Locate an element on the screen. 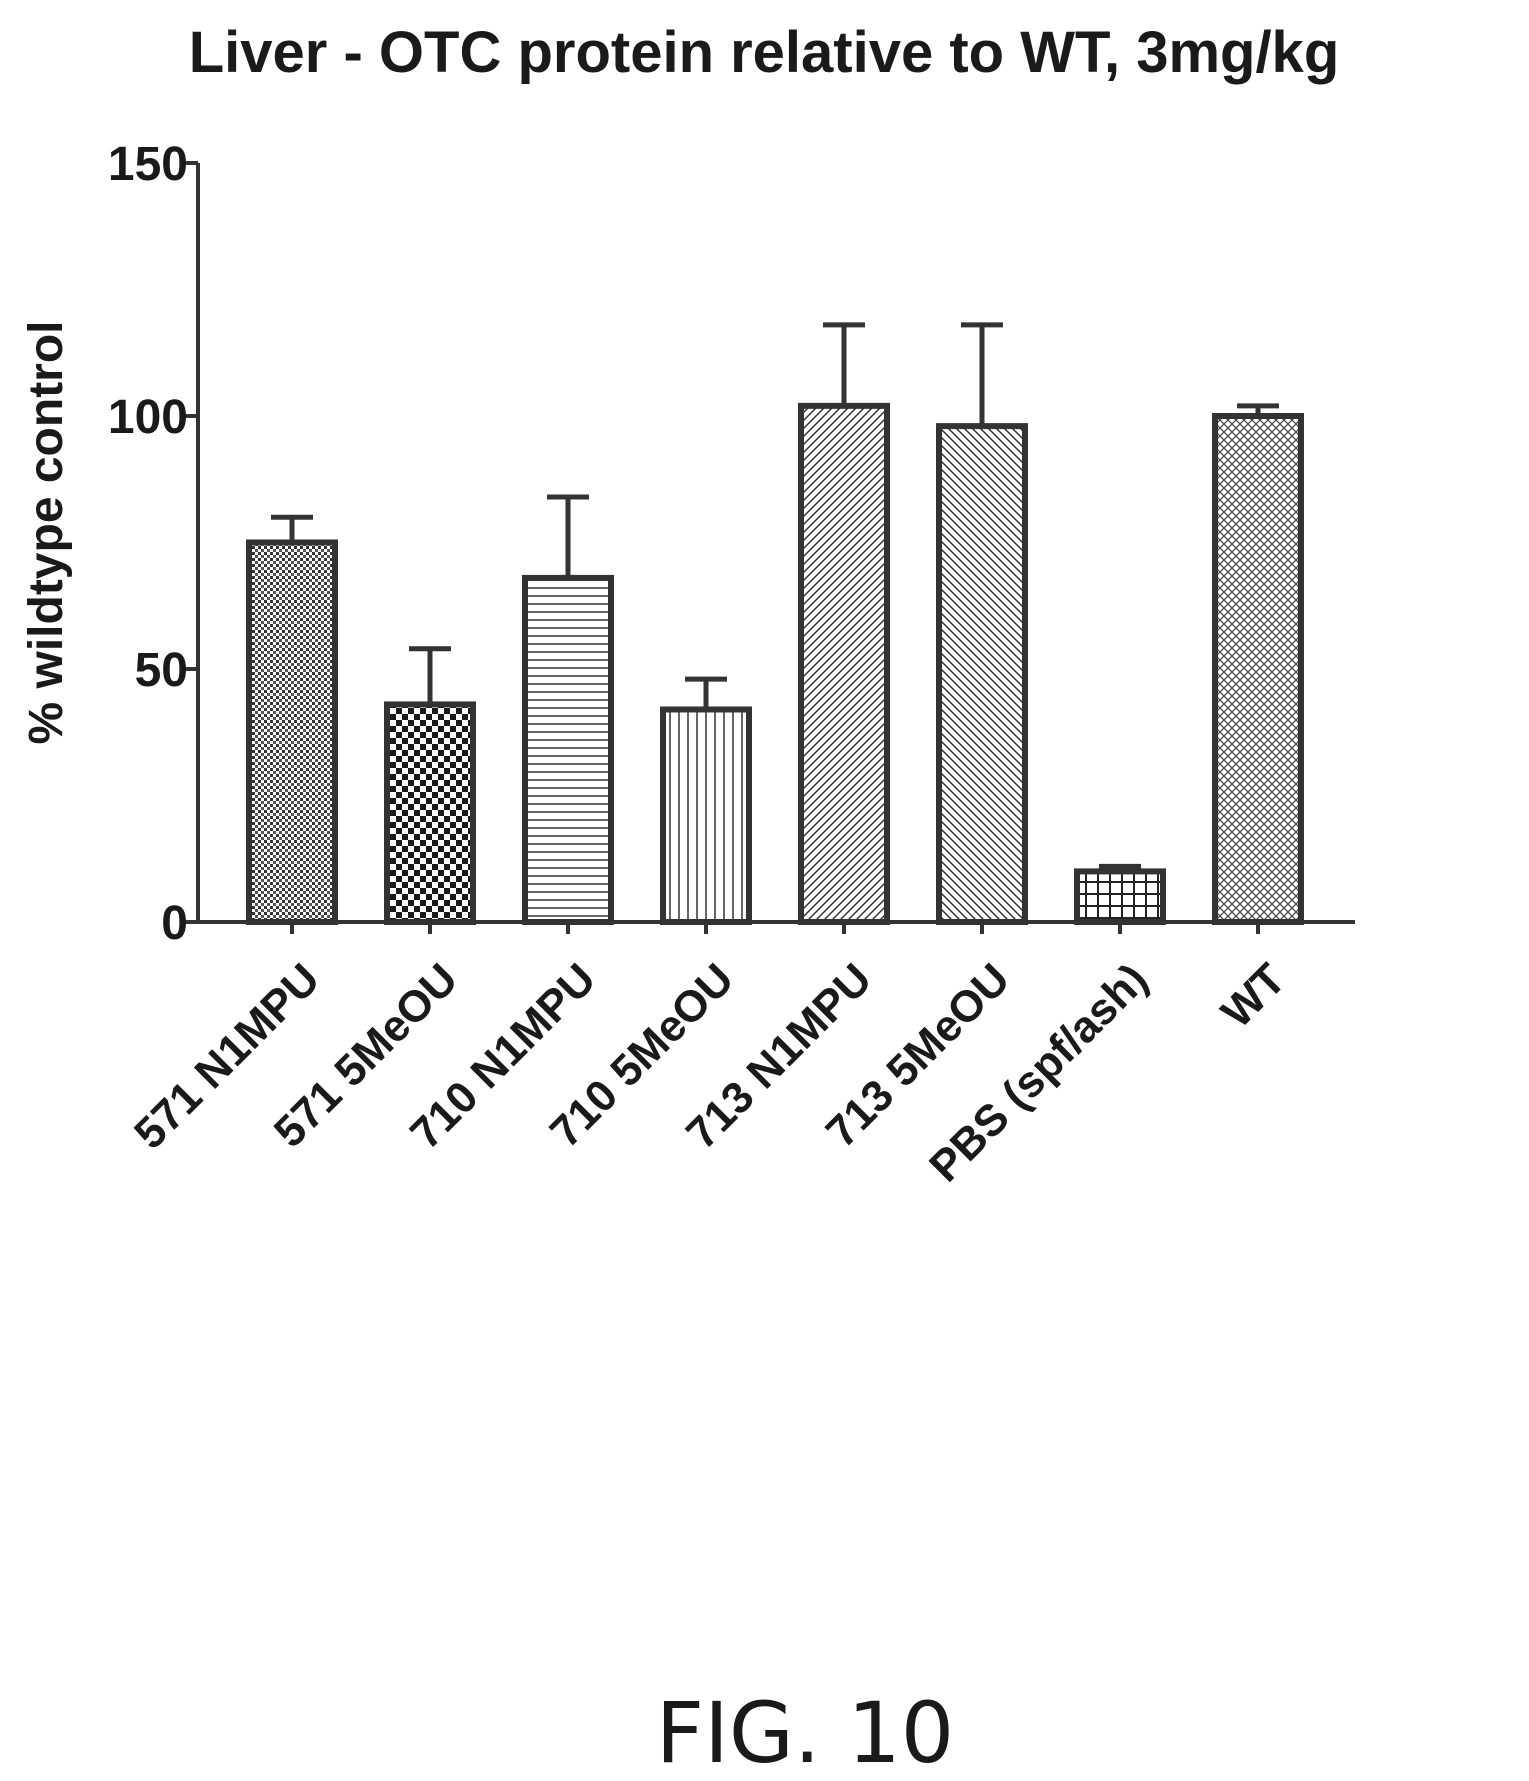 The width and height of the screenshot is (1529, 1781). bar-wt is located at coordinates (1258, 669).